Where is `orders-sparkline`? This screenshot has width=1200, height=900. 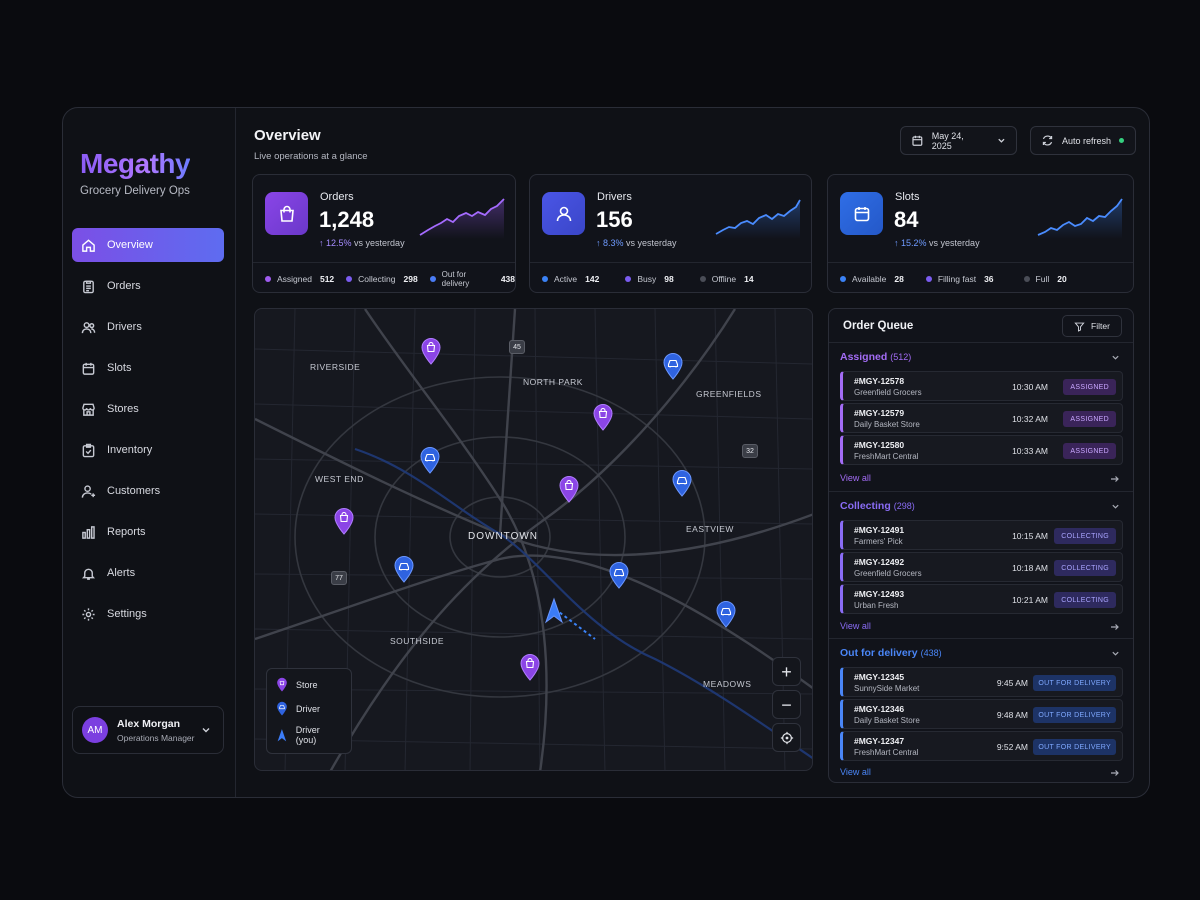
orders-sparkline is located at coordinates (462, 218).